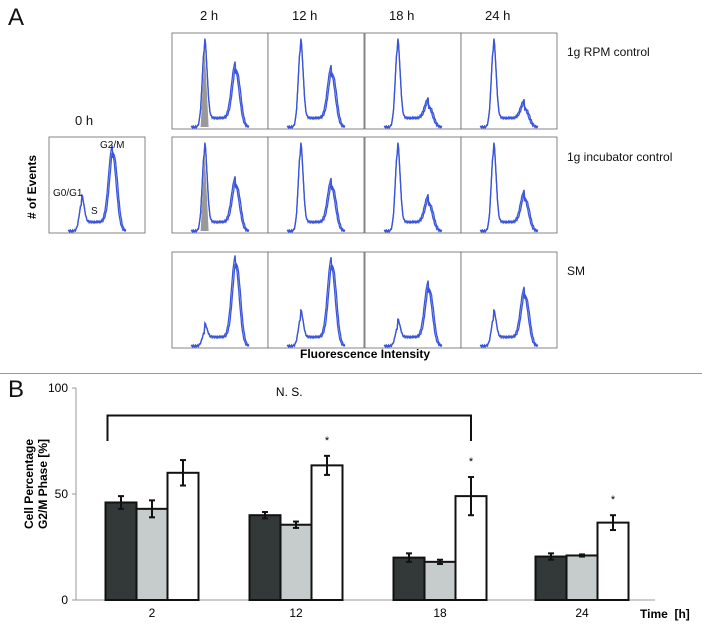 Image resolution: width=702 pixels, height=633 pixels. I want to click on timepoint-label: 12 h, so click(305, 15).